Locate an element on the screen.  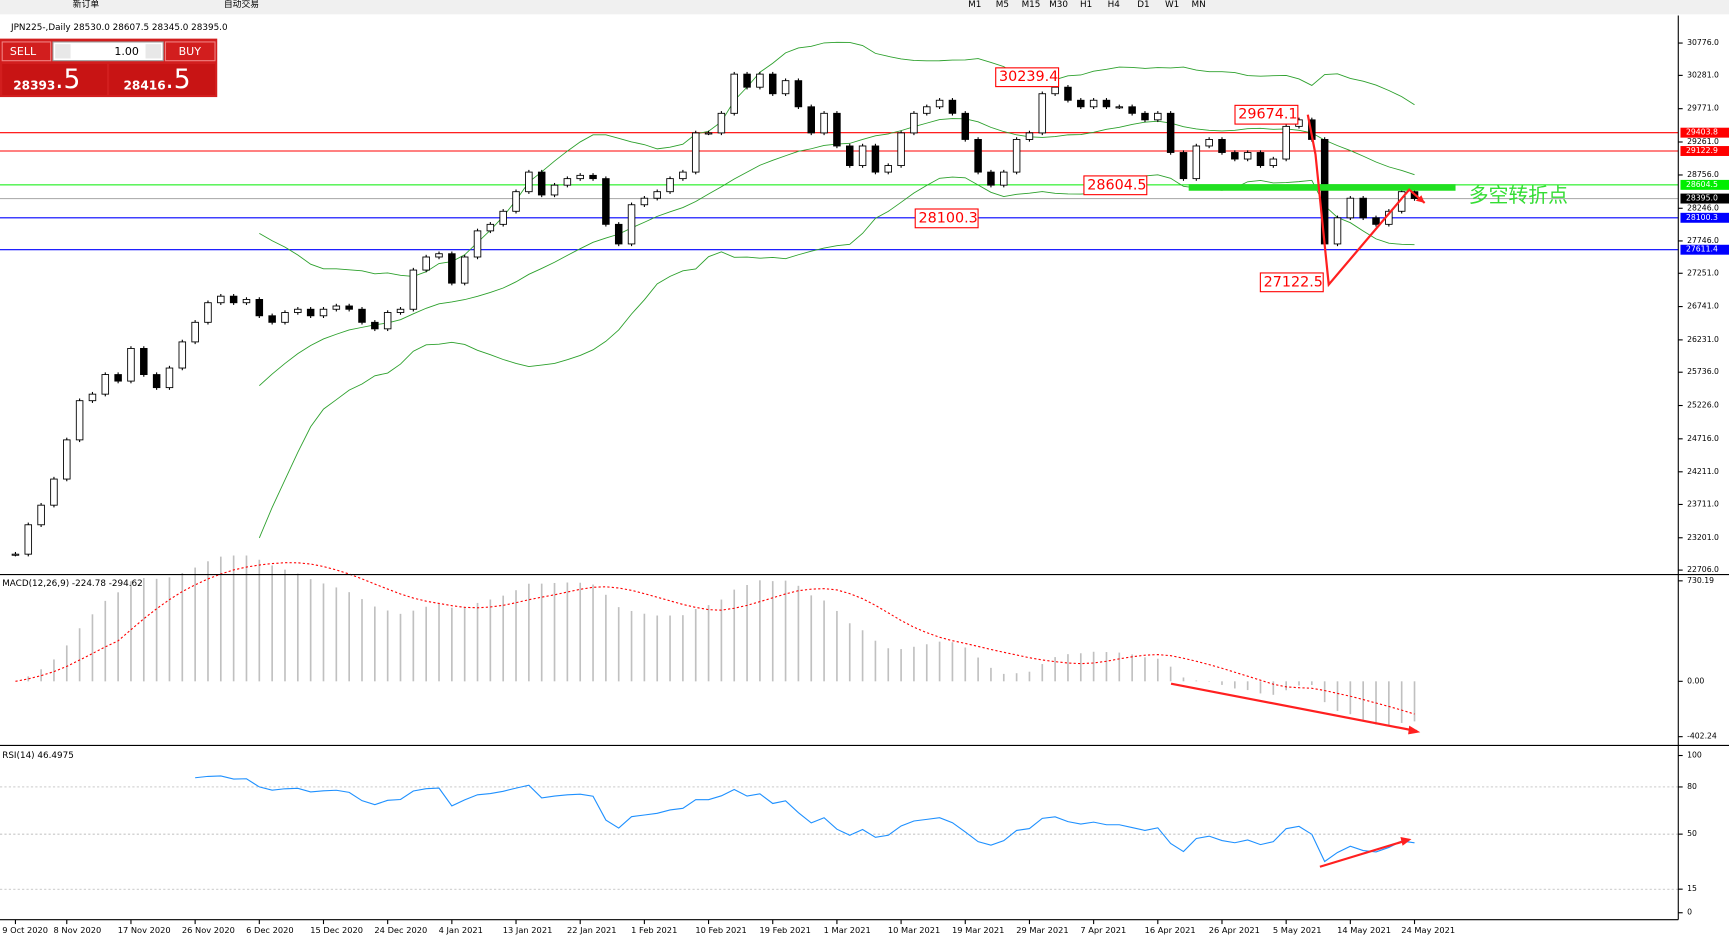
level-tag is located at coordinates (1704, 249).